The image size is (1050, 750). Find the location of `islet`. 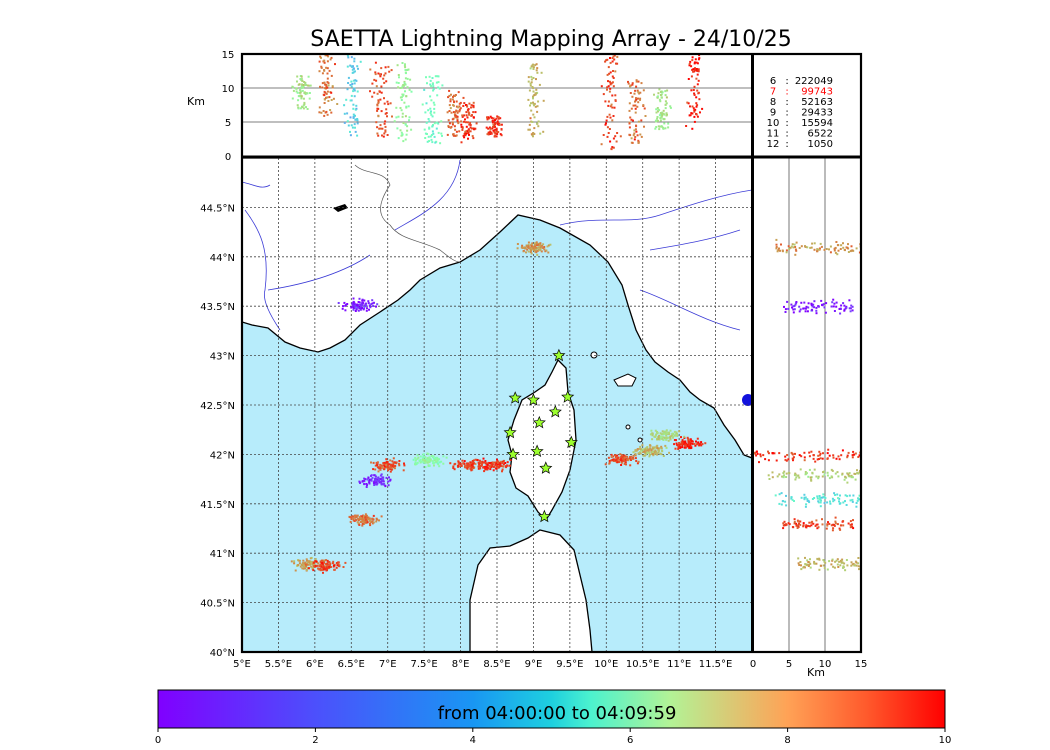

islet is located at coordinates (594, 355).